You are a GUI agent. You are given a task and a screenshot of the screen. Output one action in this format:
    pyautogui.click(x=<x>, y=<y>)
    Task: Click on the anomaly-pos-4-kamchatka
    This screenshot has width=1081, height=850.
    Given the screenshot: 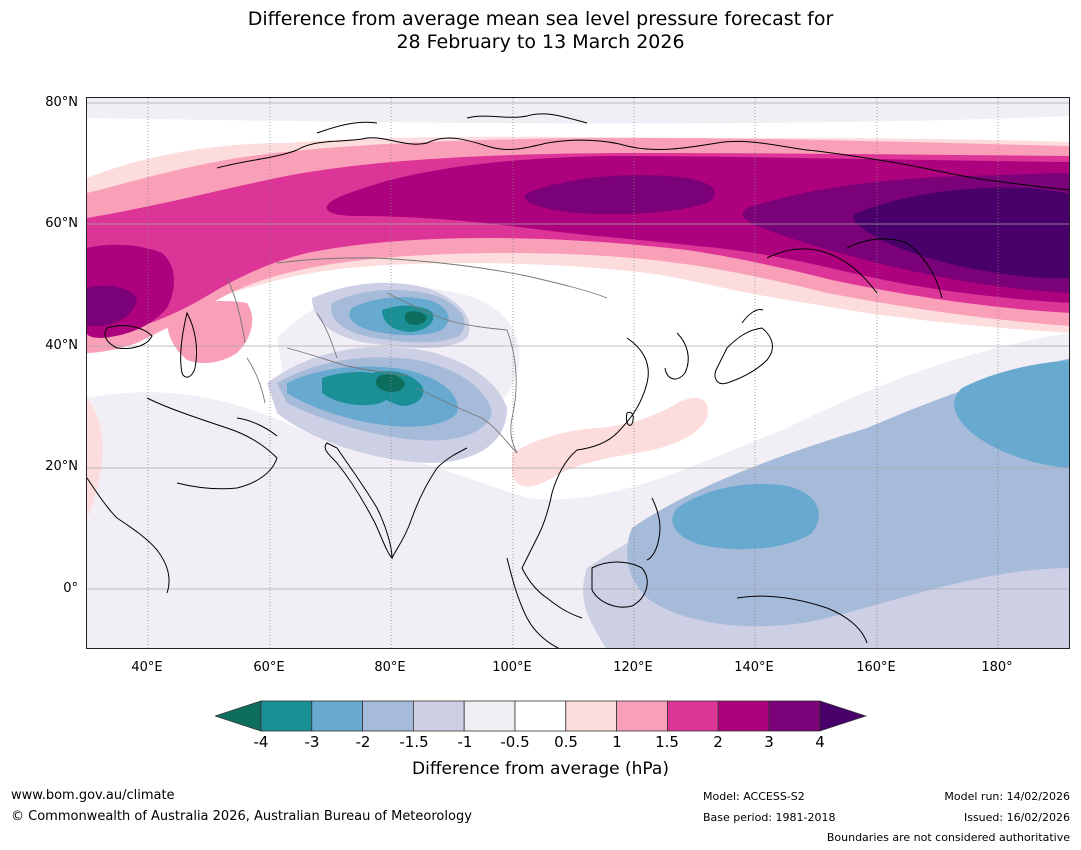 What is the action you would take?
    pyautogui.click(x=961, y=233)
    